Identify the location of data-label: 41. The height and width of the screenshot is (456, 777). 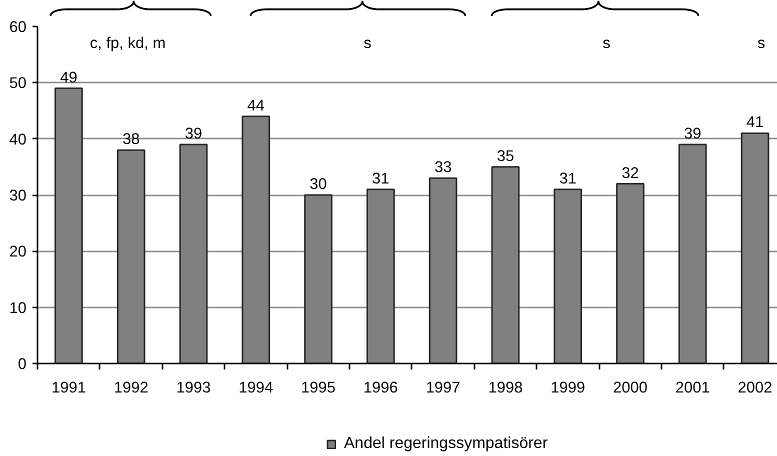
(755, 123).